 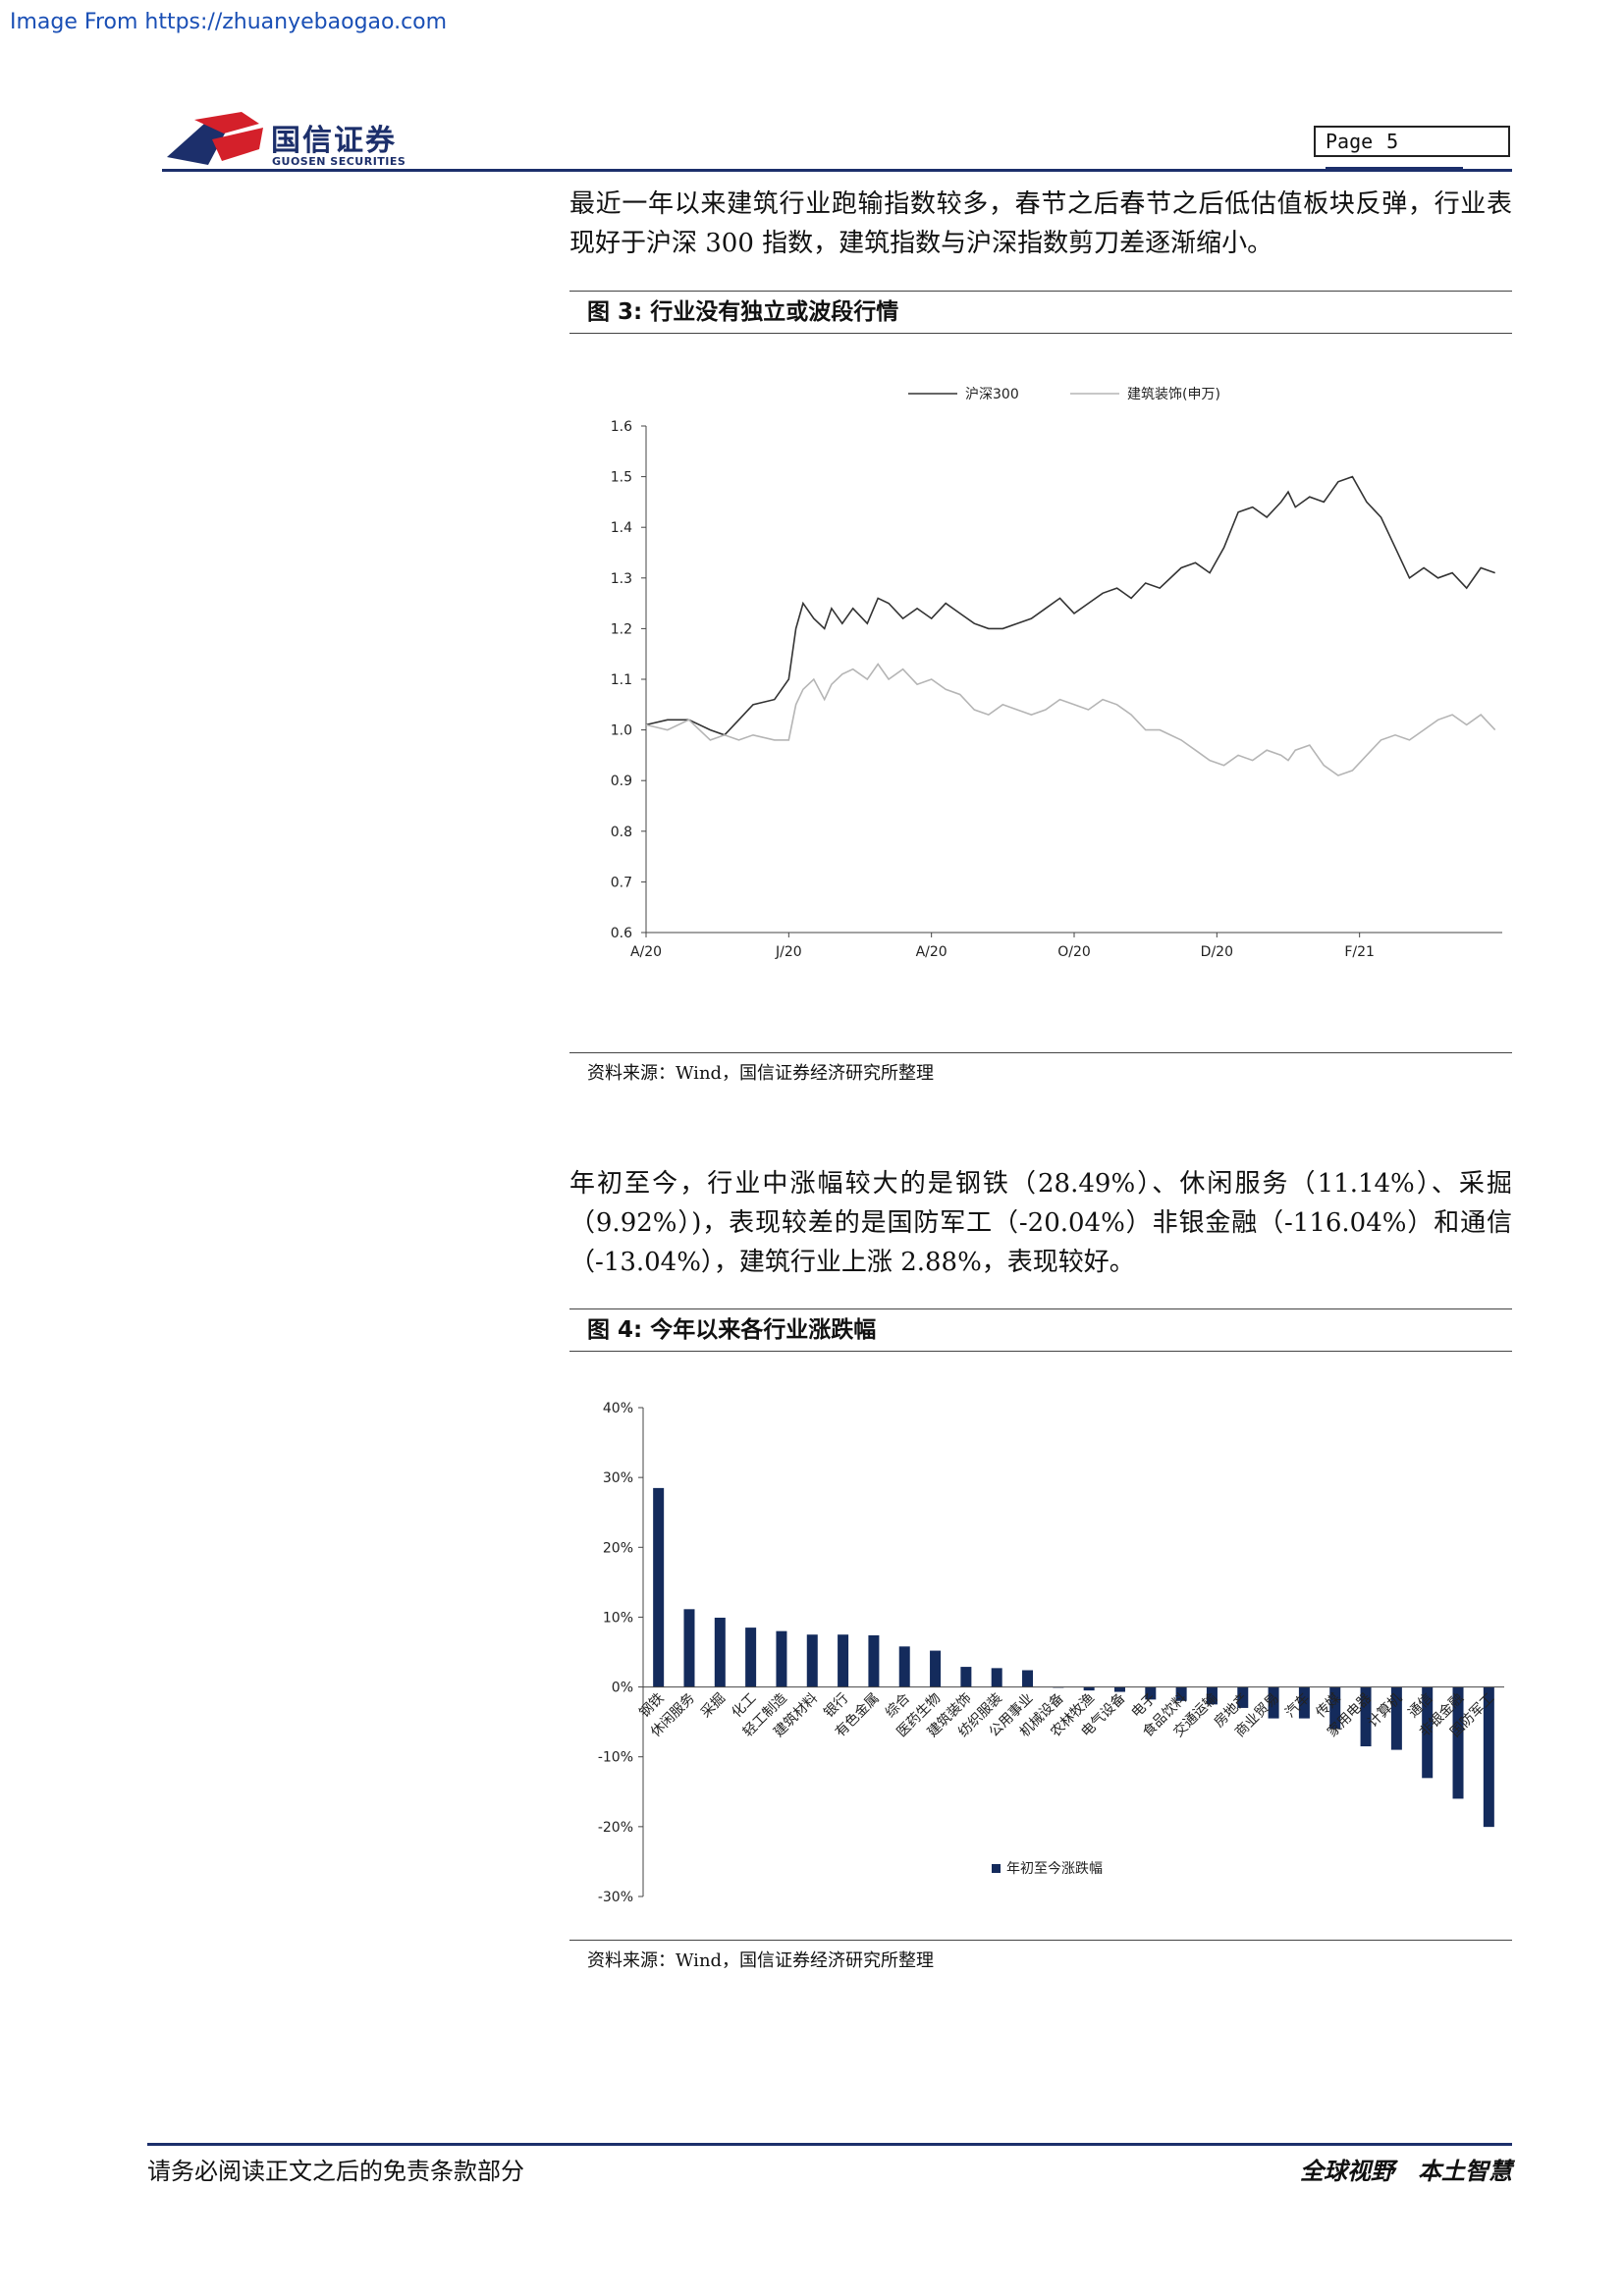 What do you see at coordinates (621, 528) in the screenshot?
I see `y-tick-label: 1.4` at bounding box center [621, 528].